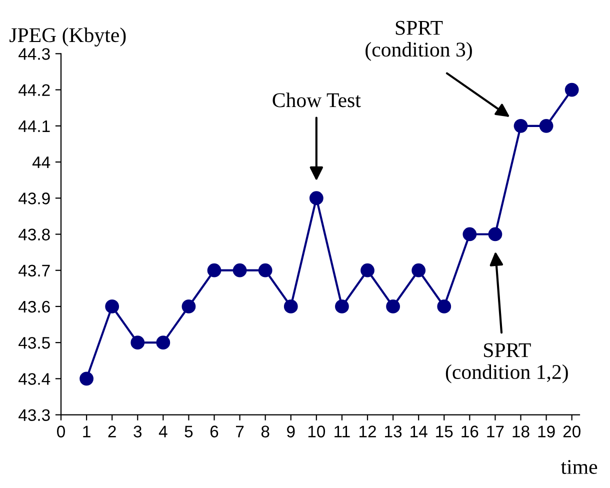 This screenshot has width=610, height=488. What do you see at coordinates (579, 467) in the screenshot?
I see `x-axis-title: time` at bounding box center [579, 467].